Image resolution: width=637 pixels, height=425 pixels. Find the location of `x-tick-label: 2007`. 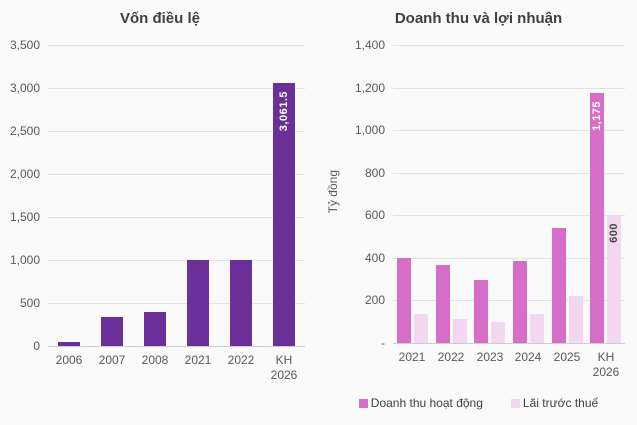

x-tick-label: 2007 is located at coordinates (112, 360).